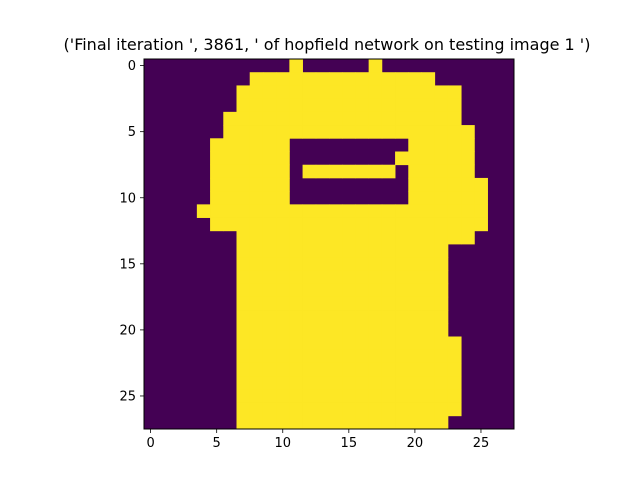 The width and height of the screenshot is (640, 480). Describe the element at coordinates (127, 198) in the screenshot. I see `y-tick-label: 10` at that location.